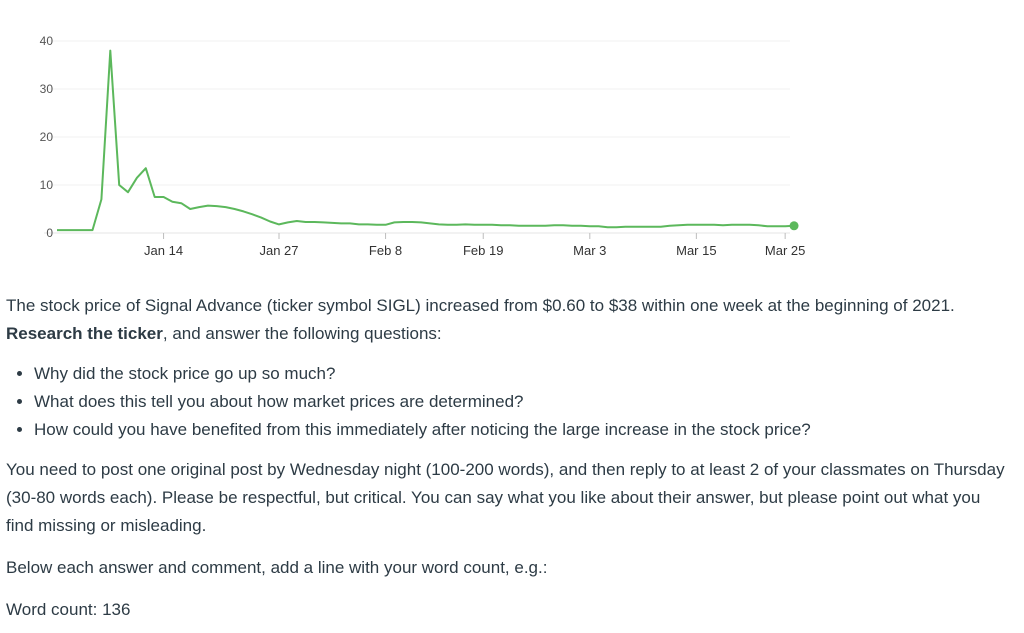  Describe the element at coordinates (47, 185) in the screenshot. I see `y-tick-label: 10` at that location.